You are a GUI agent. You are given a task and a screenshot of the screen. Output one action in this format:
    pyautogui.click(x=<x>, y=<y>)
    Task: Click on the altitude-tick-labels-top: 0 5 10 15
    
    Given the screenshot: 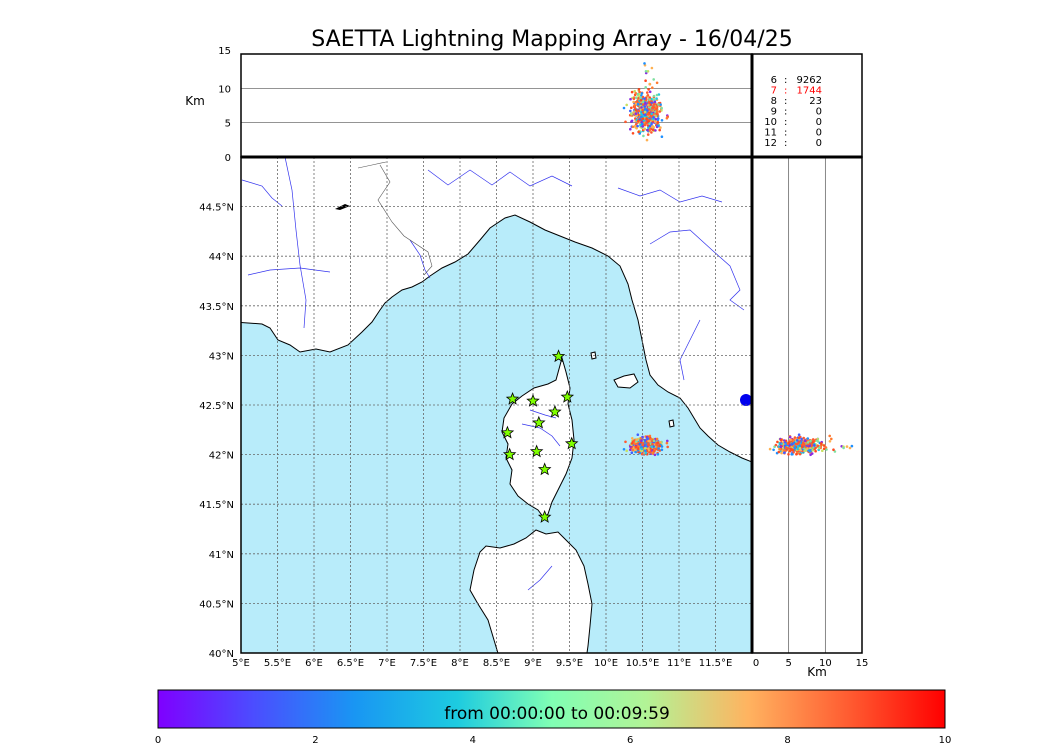 What is the action you would take?
    pyautogui.click(x=224, y=105)
    